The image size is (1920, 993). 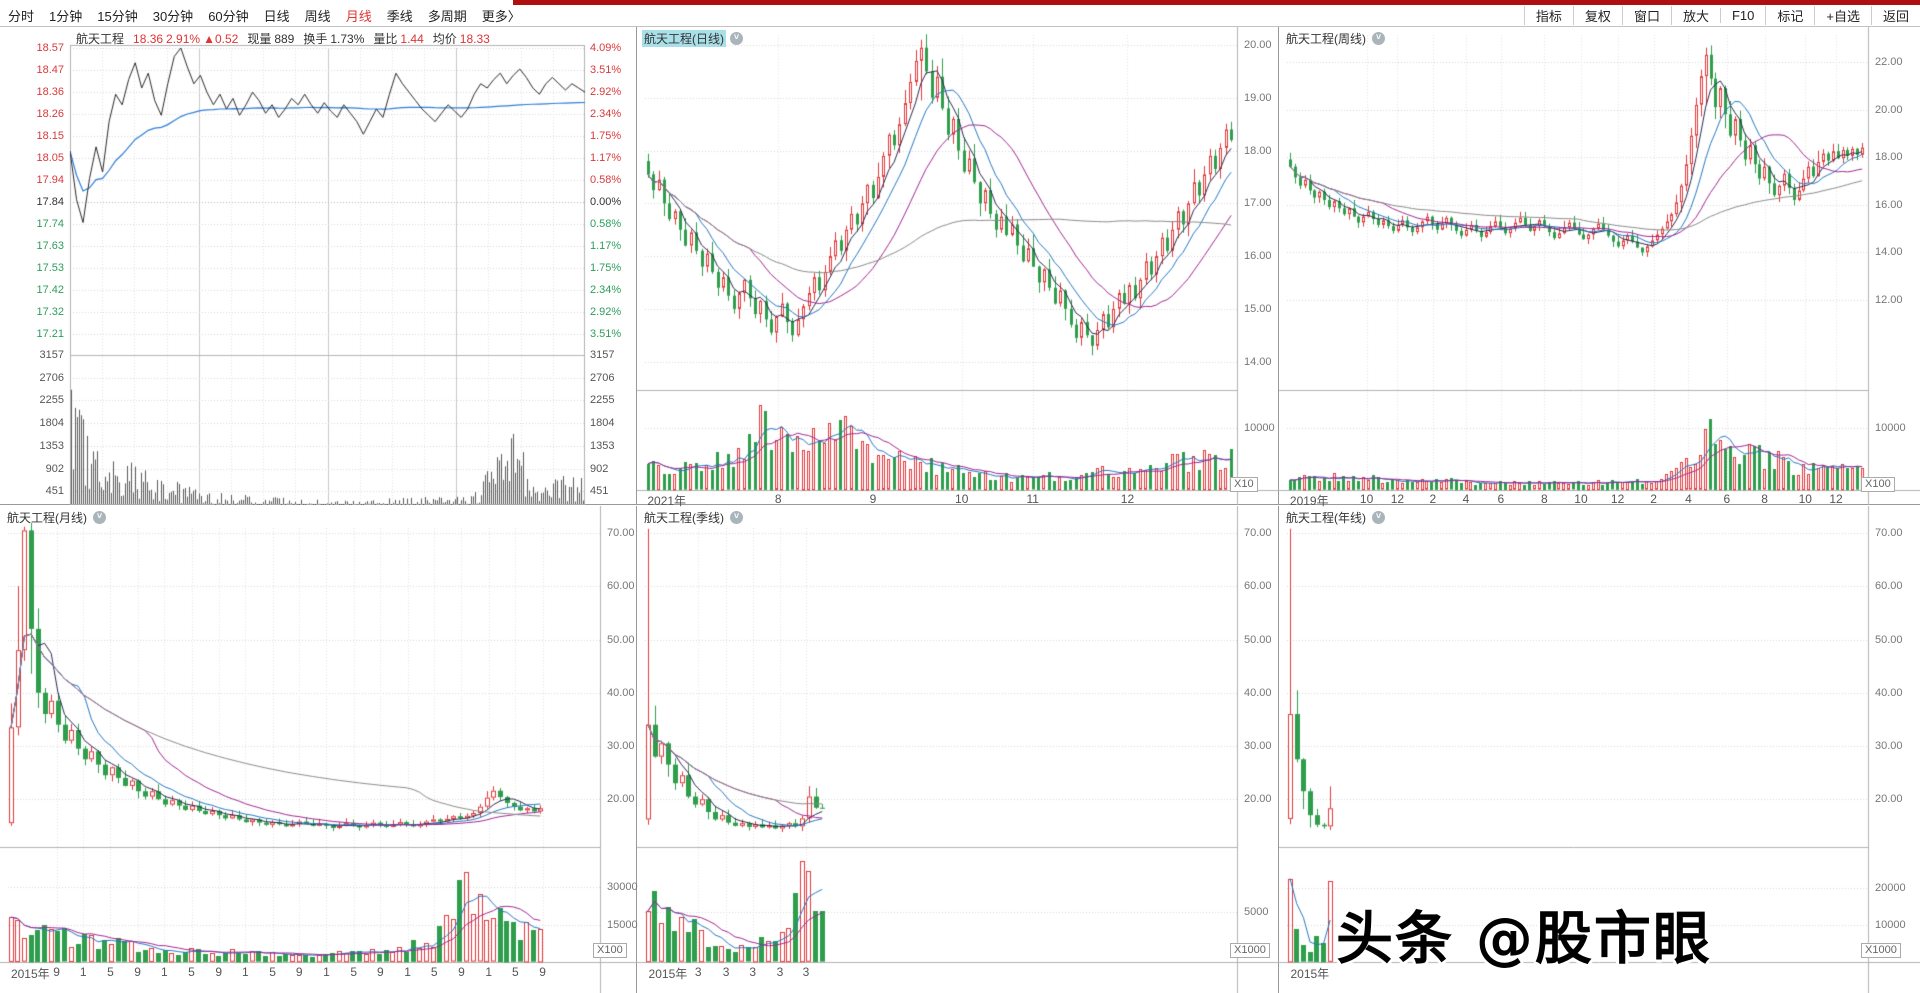 I want to click on menu-item-period-7: 月线, so click(x=358, y=16).